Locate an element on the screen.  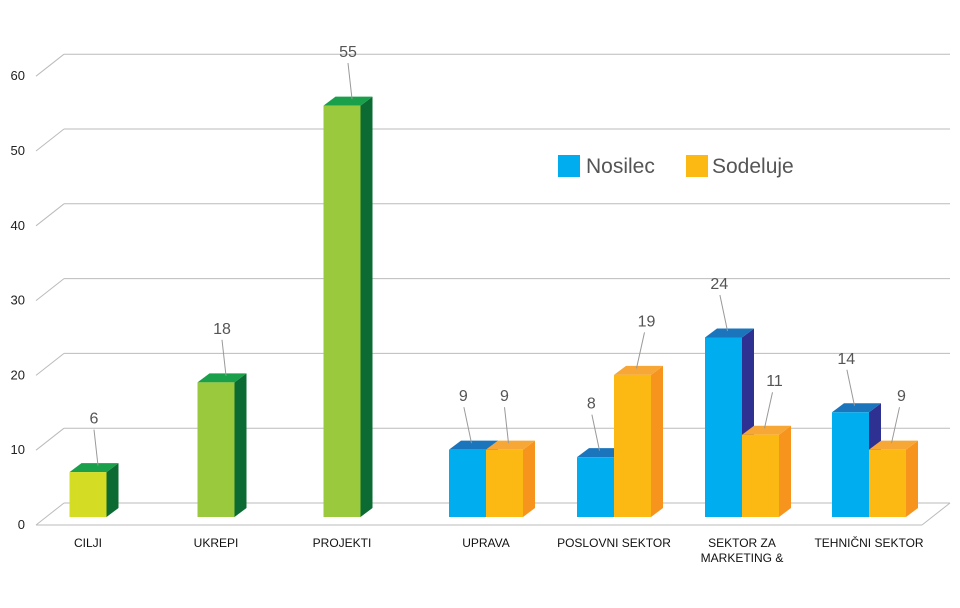
bar-projekti-front is located at coordinates (342, 311).